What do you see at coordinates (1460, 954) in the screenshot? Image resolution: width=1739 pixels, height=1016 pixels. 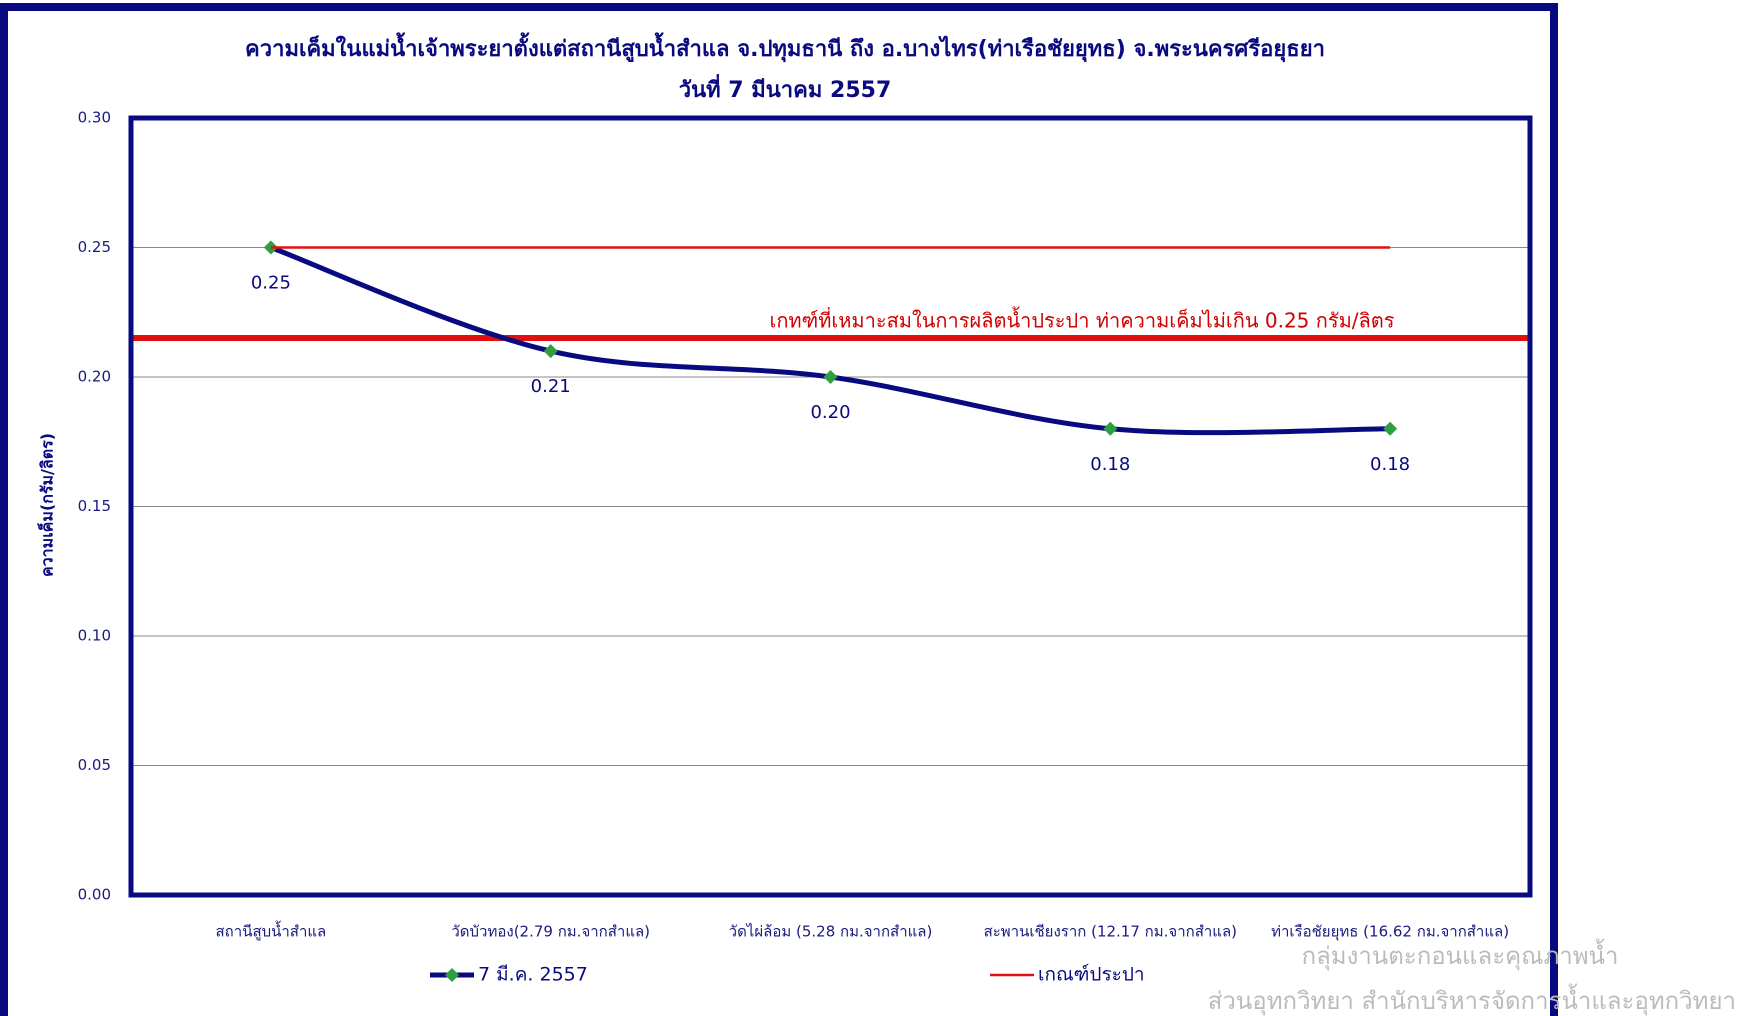 I see `watermark: กลุ่มงานตะกอนและคุณภาพน้ำ` at bounding box center [1460, 954].